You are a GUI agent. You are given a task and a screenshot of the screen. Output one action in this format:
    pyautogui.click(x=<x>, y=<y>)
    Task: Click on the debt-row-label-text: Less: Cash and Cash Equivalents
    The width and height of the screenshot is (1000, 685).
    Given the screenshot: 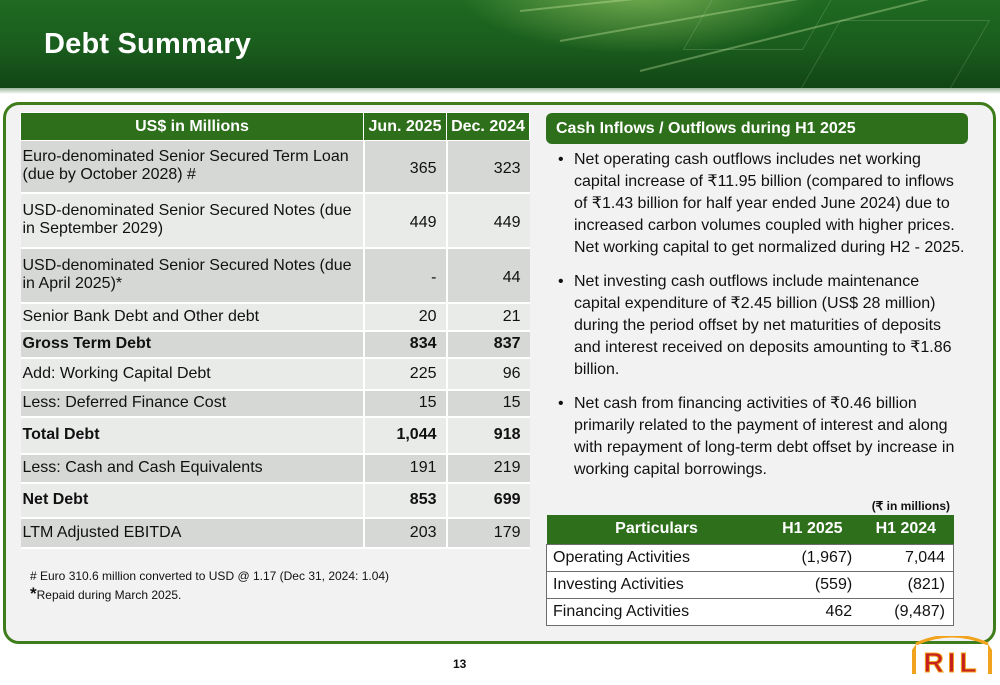 What is the action you would take?
    pyautogui.click(x=142, y=467)
    